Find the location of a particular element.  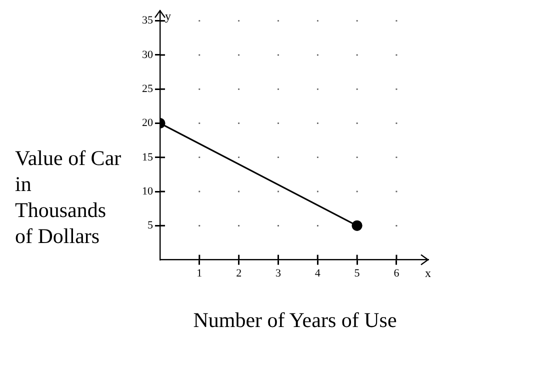

y-tick-label: 5 is located at coordinates (151, 226).